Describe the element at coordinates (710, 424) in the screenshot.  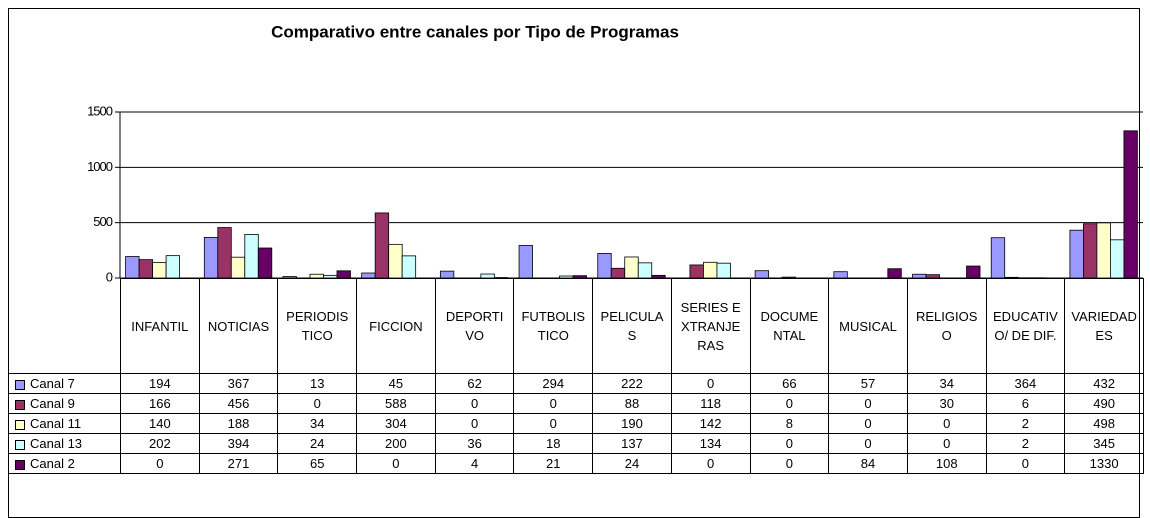
I see `value-cell: 142` at that location.